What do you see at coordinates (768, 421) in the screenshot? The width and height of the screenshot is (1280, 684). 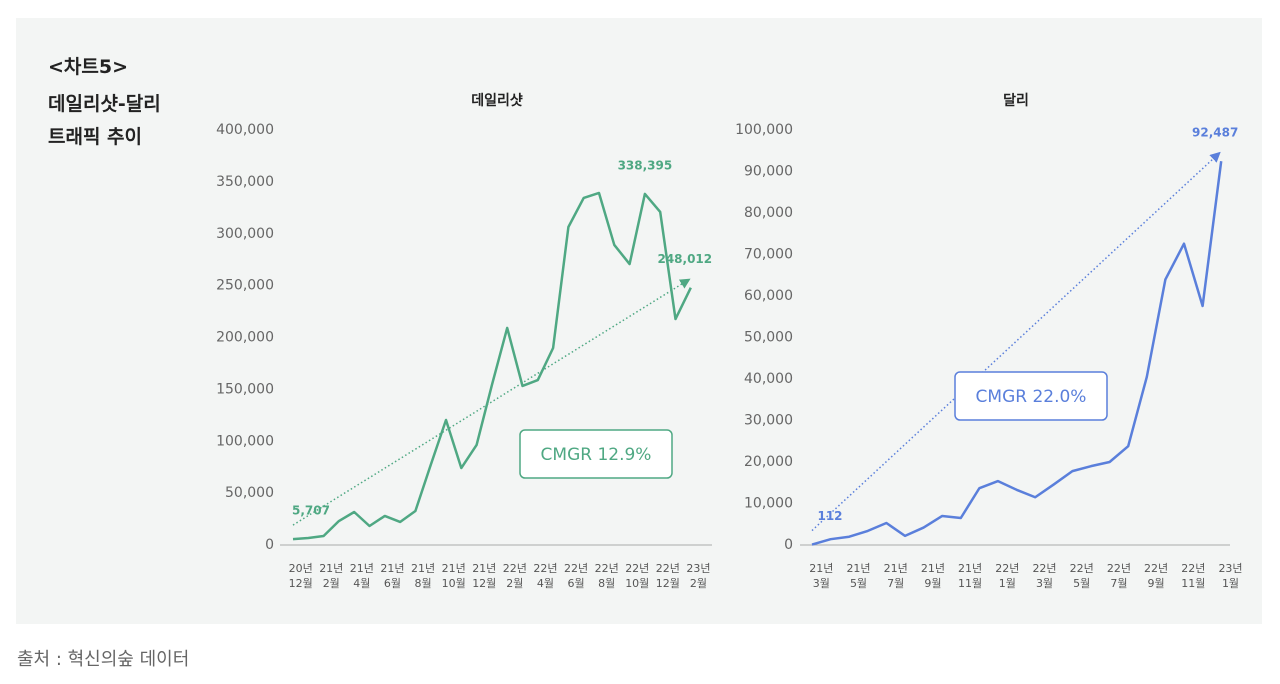 I see `y-tick-label: 30,000` at bounding box center [768, 421].